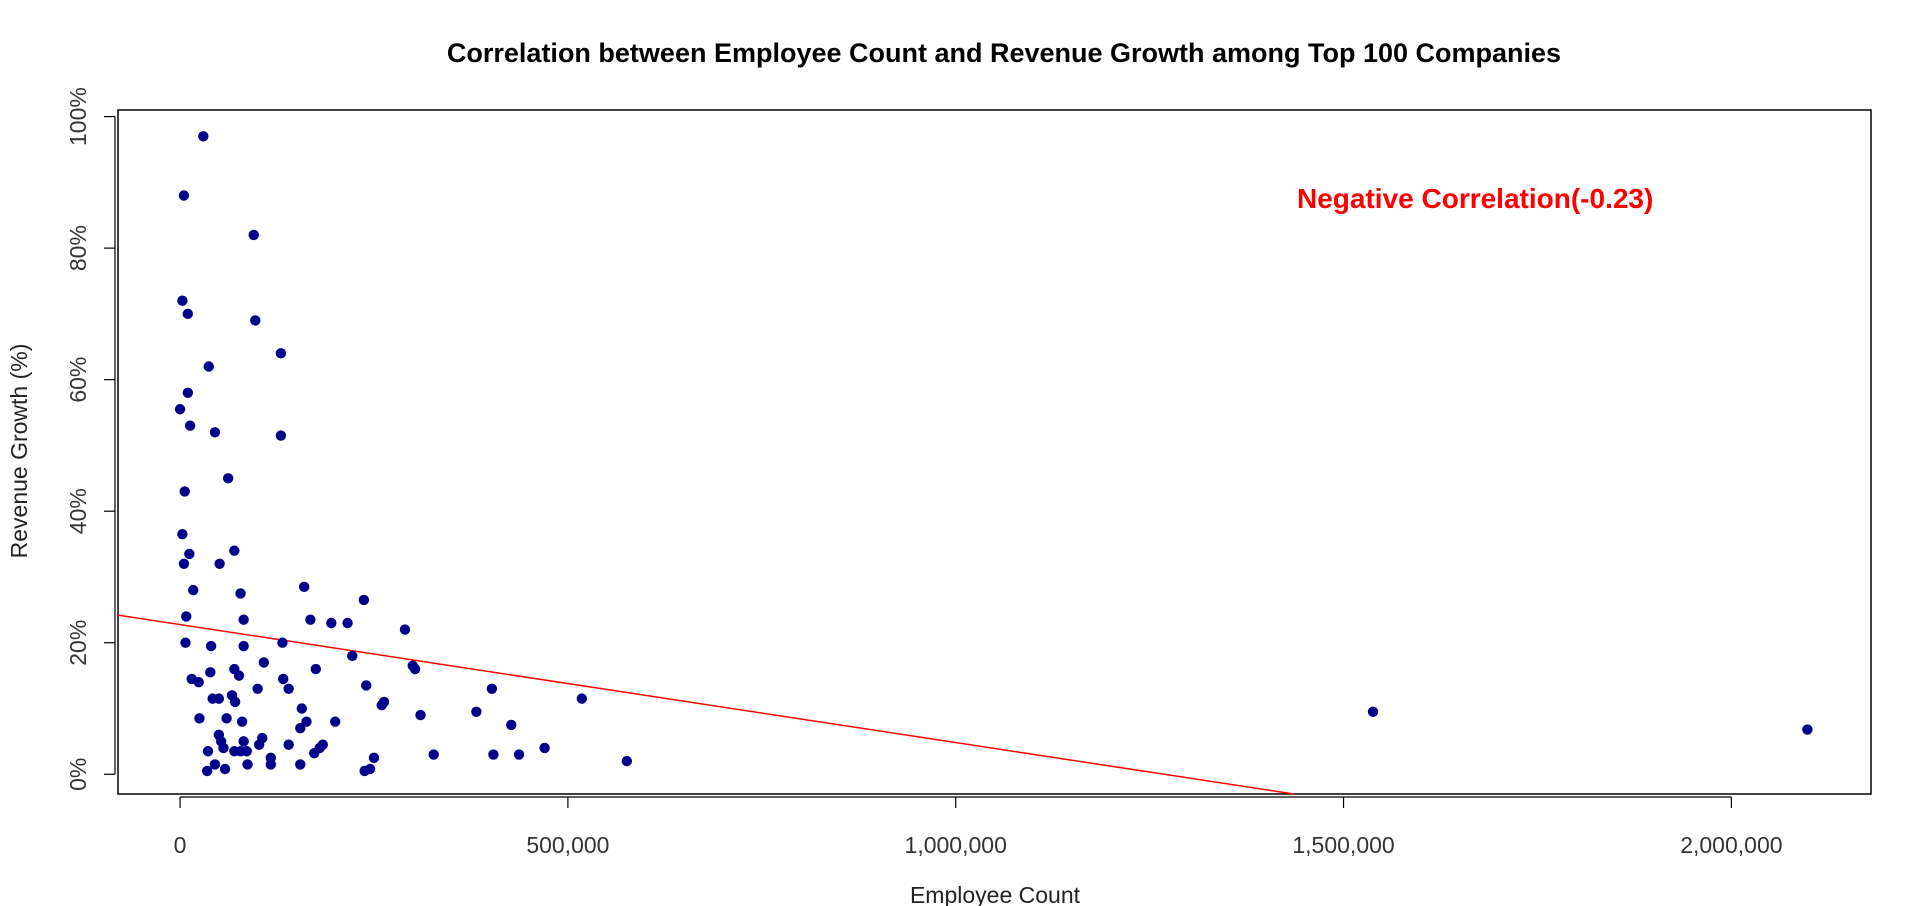 The image size is (1918, 906). What do you see at coordinates (78, 774) in the screenshot?
I see `y-tick-label: 0%` at bounding box center [78, 774].